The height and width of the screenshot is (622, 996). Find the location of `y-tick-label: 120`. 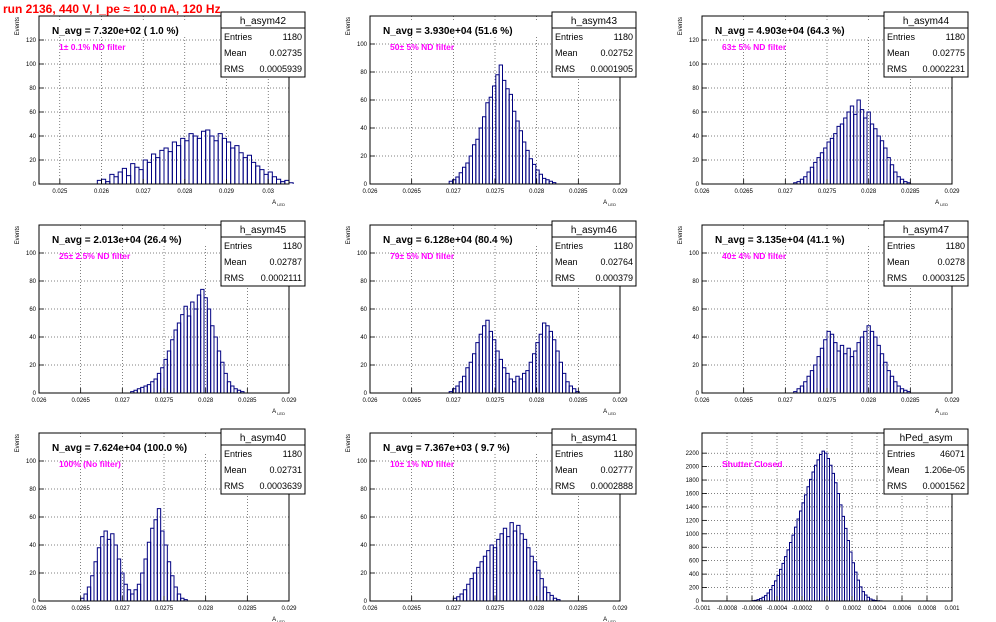

y-tick-label: 120 is located at coordinates (694, 41).